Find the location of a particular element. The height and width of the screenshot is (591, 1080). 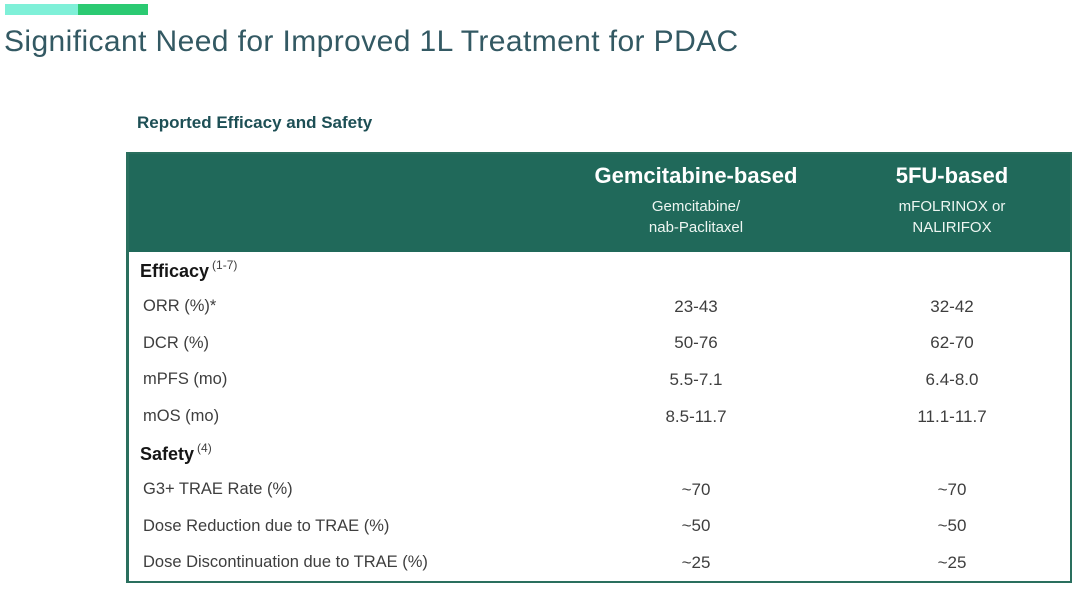

table-row-dcr: DCR (%) 50-76 62-70 is located at coordinates (599, 343).